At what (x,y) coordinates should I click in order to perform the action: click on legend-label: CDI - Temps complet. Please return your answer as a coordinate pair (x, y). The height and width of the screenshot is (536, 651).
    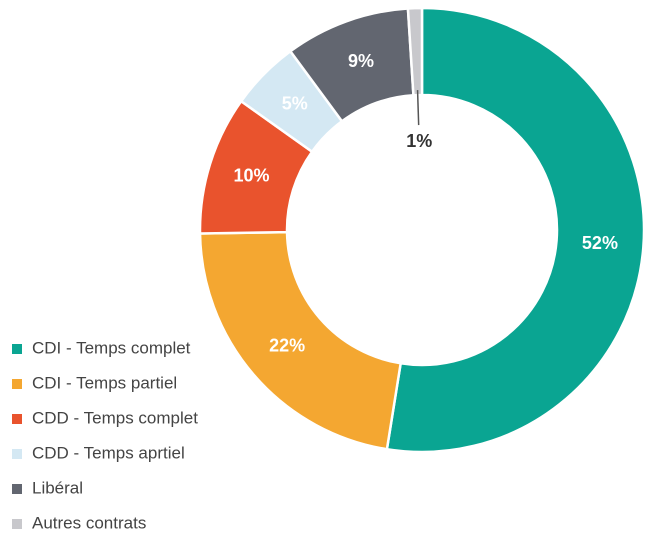
    Looking at the image, I should click on (111, 347).